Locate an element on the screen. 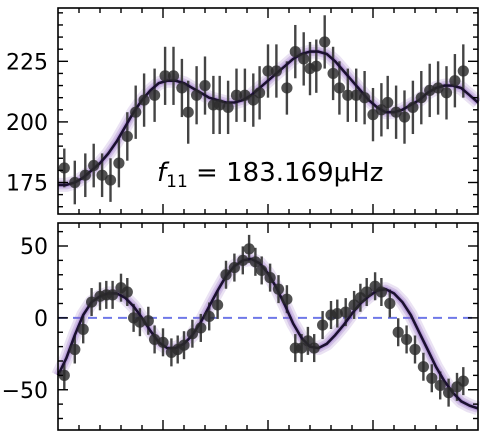 The image size is (480, 443). bottom-y-tick-label: −50 is located at coordinates (25, 391).